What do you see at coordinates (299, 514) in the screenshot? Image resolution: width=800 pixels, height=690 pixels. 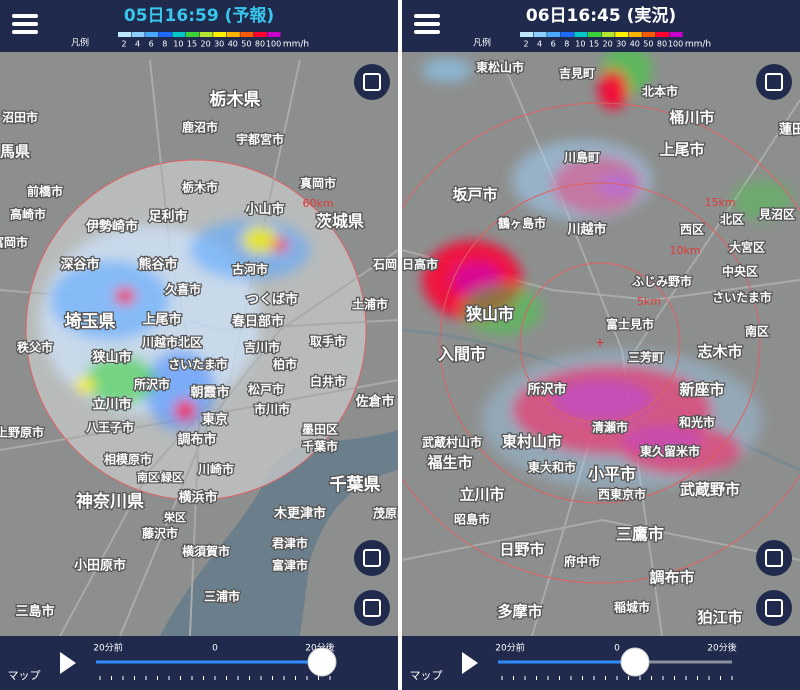 I see `place-label: 木更津市` at bounding box center [299, 514].